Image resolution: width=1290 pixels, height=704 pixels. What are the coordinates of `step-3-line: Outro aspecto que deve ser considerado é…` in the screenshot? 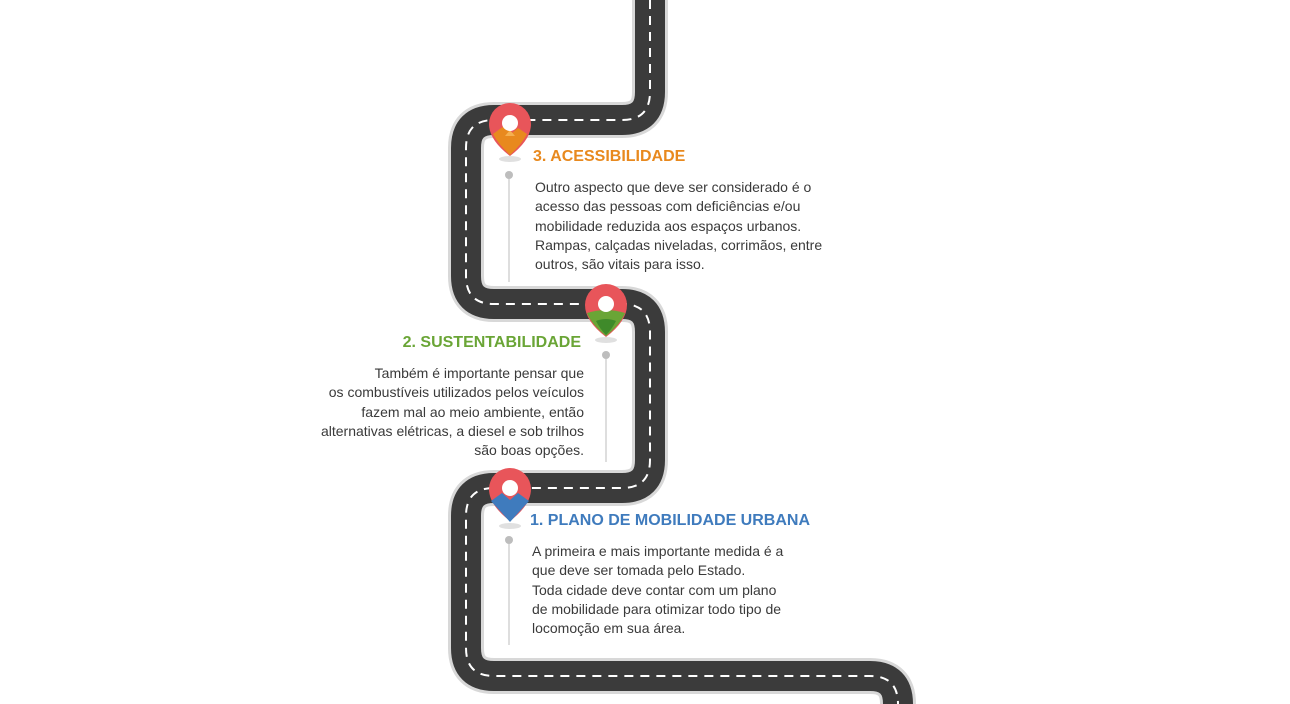 It's located at (673, 187).